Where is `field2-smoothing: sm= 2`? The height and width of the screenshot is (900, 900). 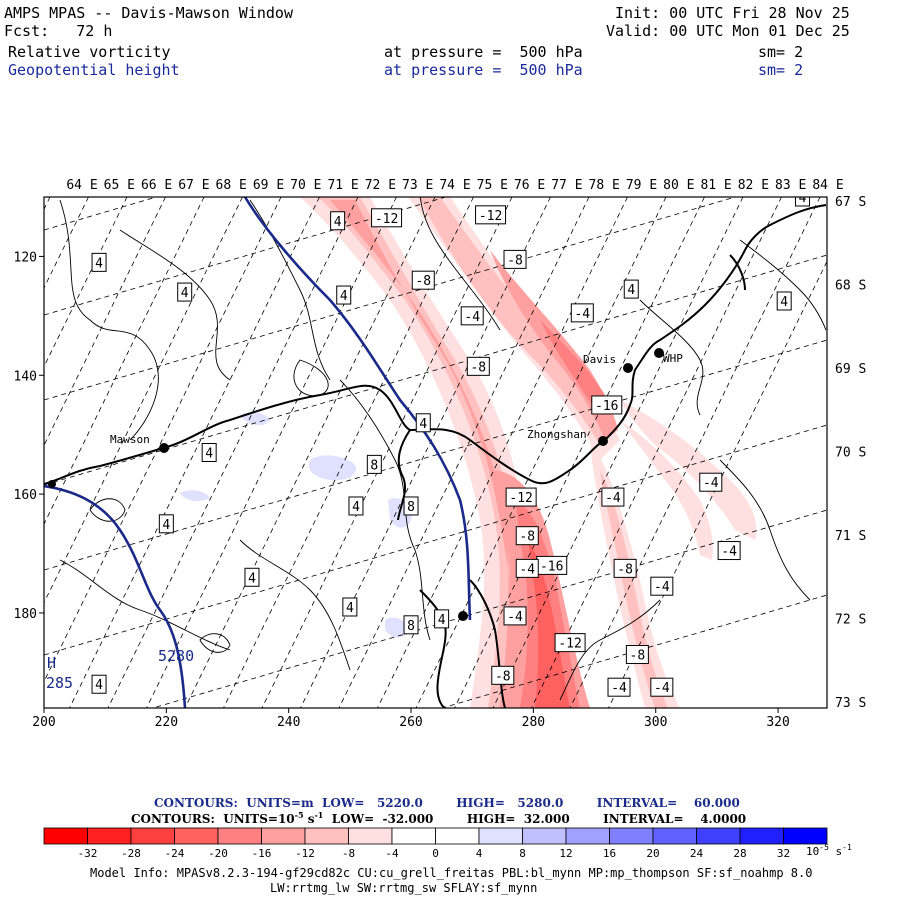
field2-smoothing: sm= 2 is located at coordinates (781, 70).